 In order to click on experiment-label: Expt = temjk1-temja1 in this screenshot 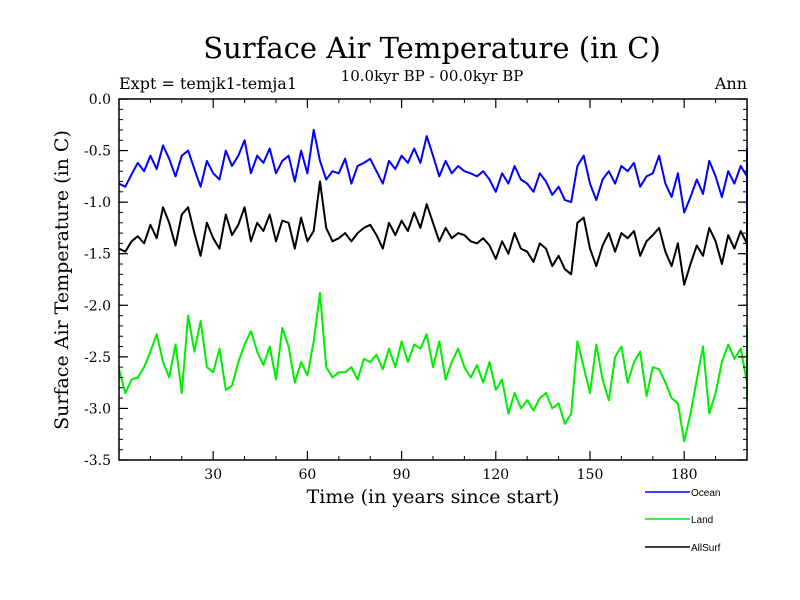, I will do `click(208, 83)`.